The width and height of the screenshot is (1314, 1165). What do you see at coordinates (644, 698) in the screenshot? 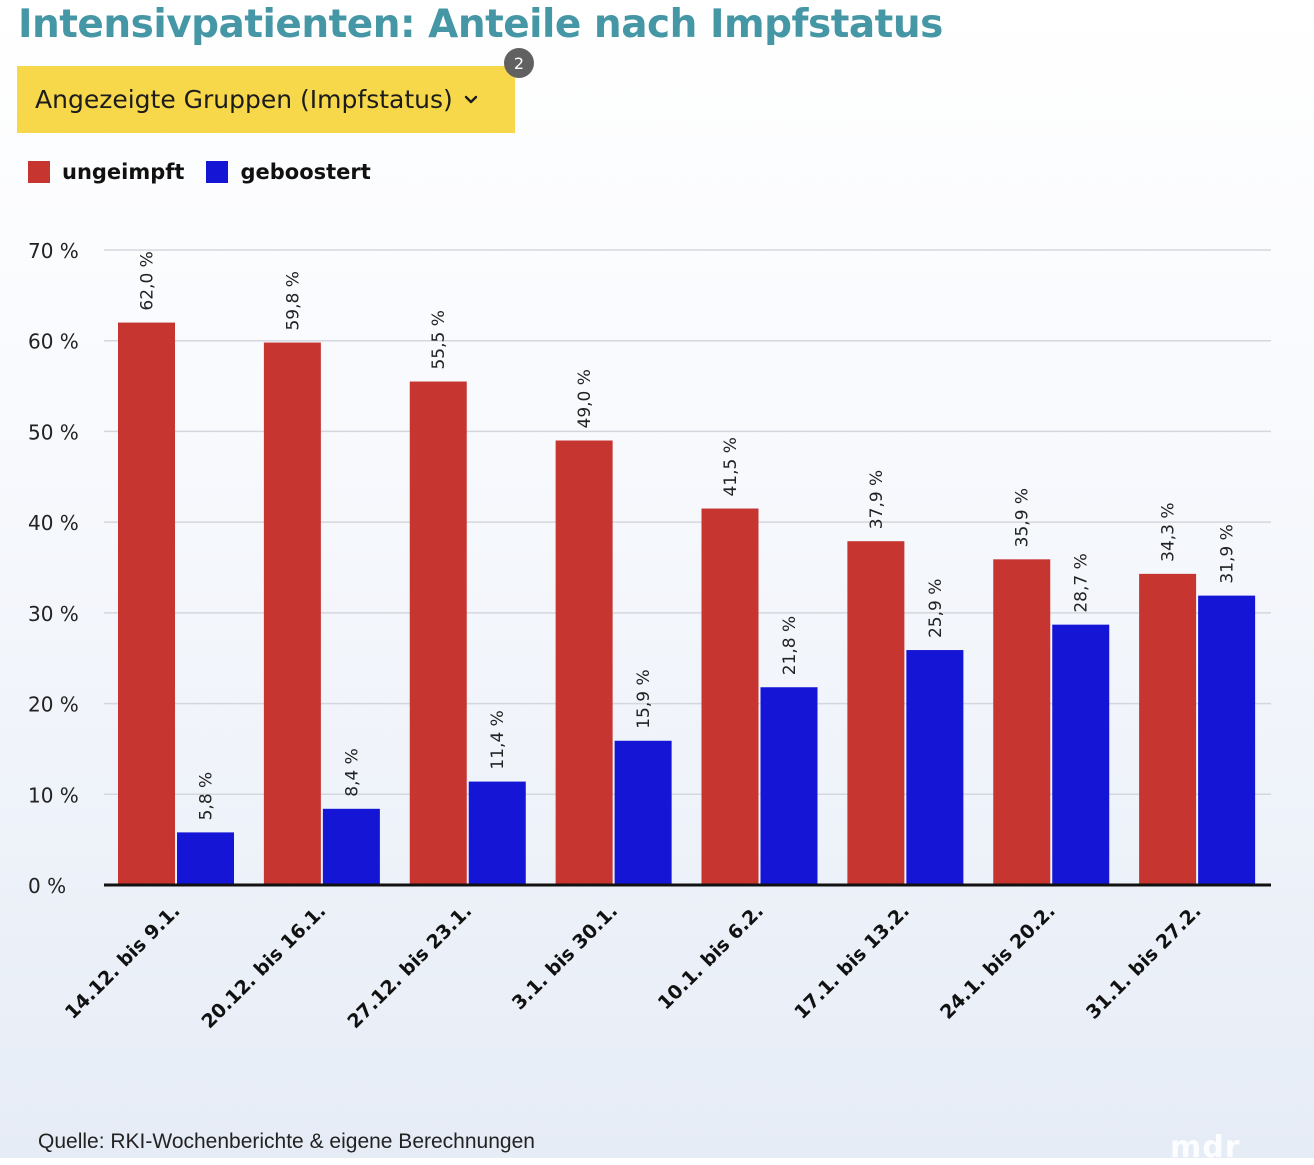
I see `data-label: 15,9 %` at bounding box center [644, 698].